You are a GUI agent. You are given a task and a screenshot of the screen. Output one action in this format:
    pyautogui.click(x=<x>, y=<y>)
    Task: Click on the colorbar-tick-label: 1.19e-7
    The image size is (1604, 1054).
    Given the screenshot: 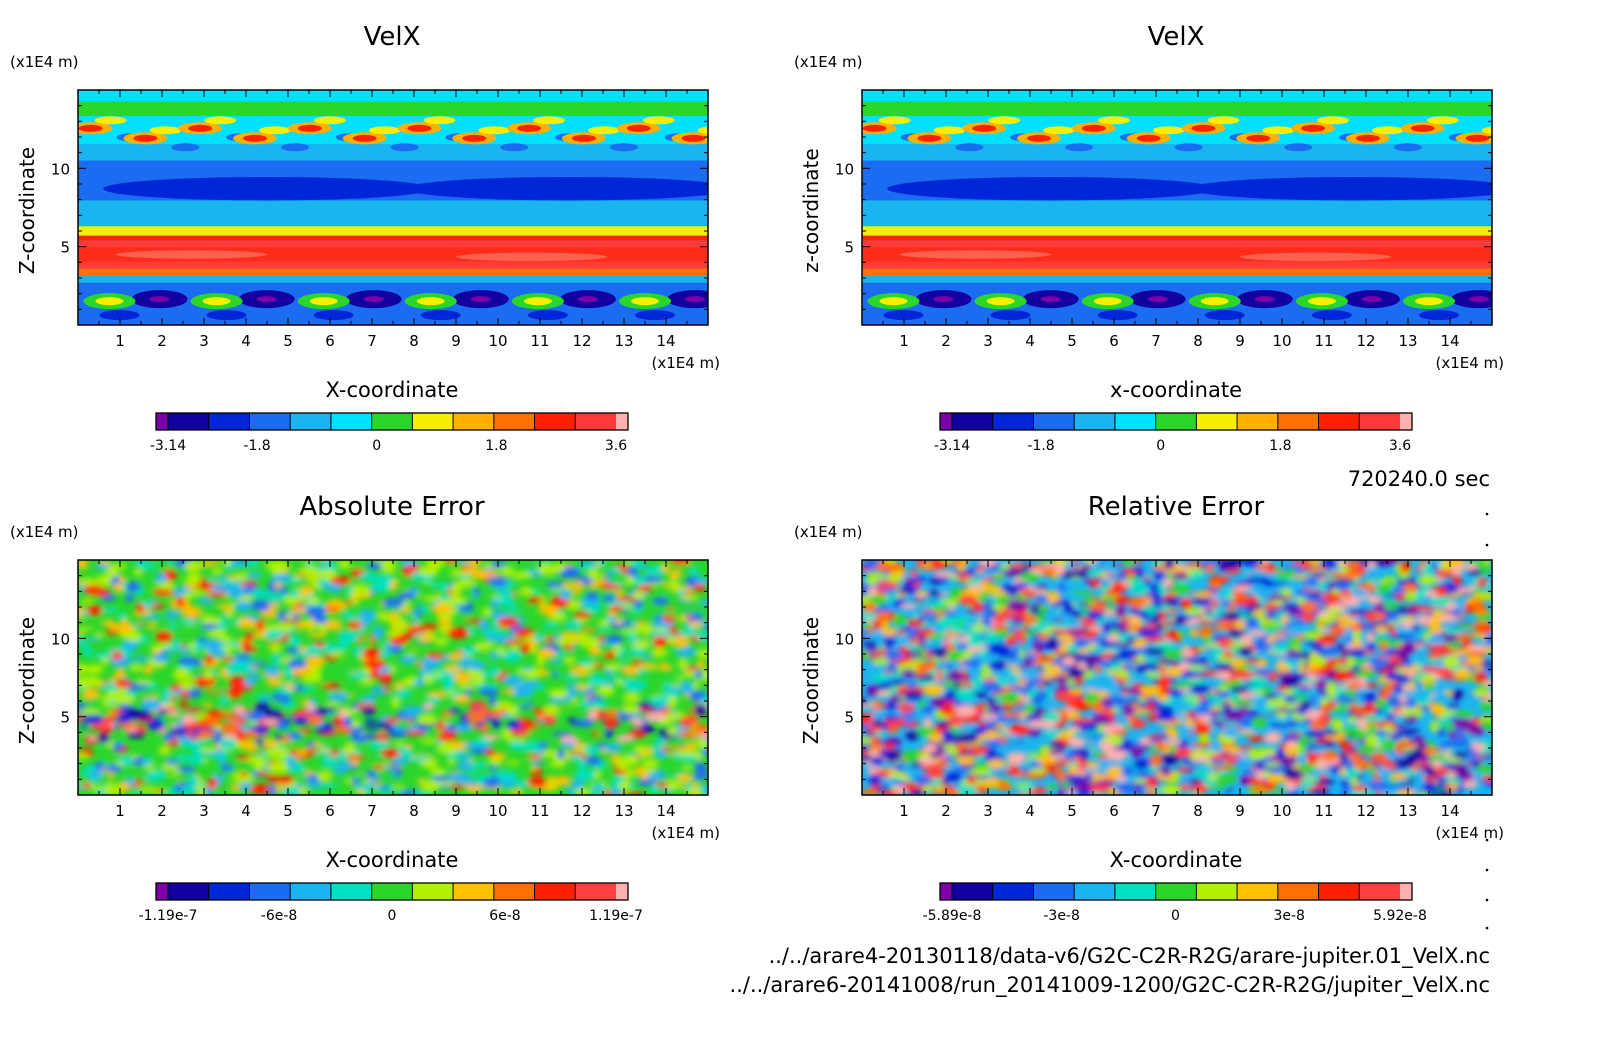 What is the action you would take?
    pyautogui.click(x=616, y=916)
    